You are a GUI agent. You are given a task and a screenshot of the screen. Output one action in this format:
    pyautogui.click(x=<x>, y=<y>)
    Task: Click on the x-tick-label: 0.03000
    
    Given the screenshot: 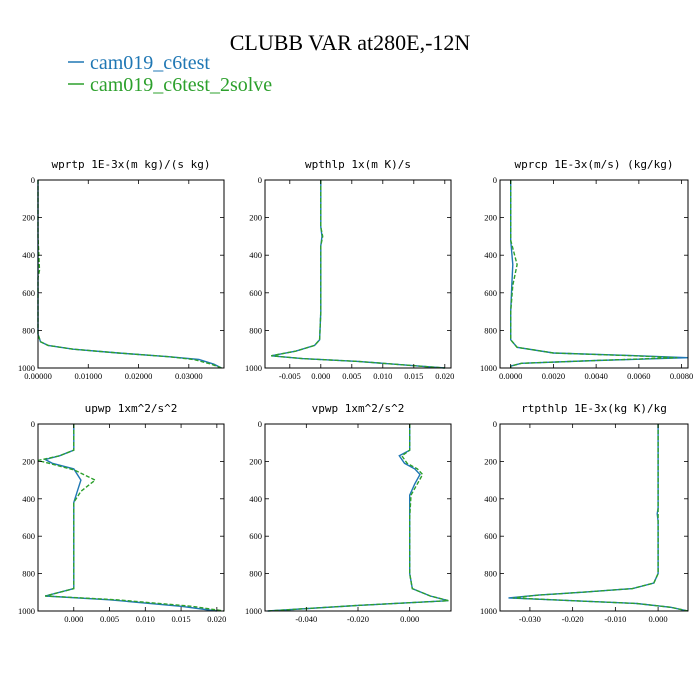 What is the action you would take?
    pyautogui.click(x=189, y=376)
    